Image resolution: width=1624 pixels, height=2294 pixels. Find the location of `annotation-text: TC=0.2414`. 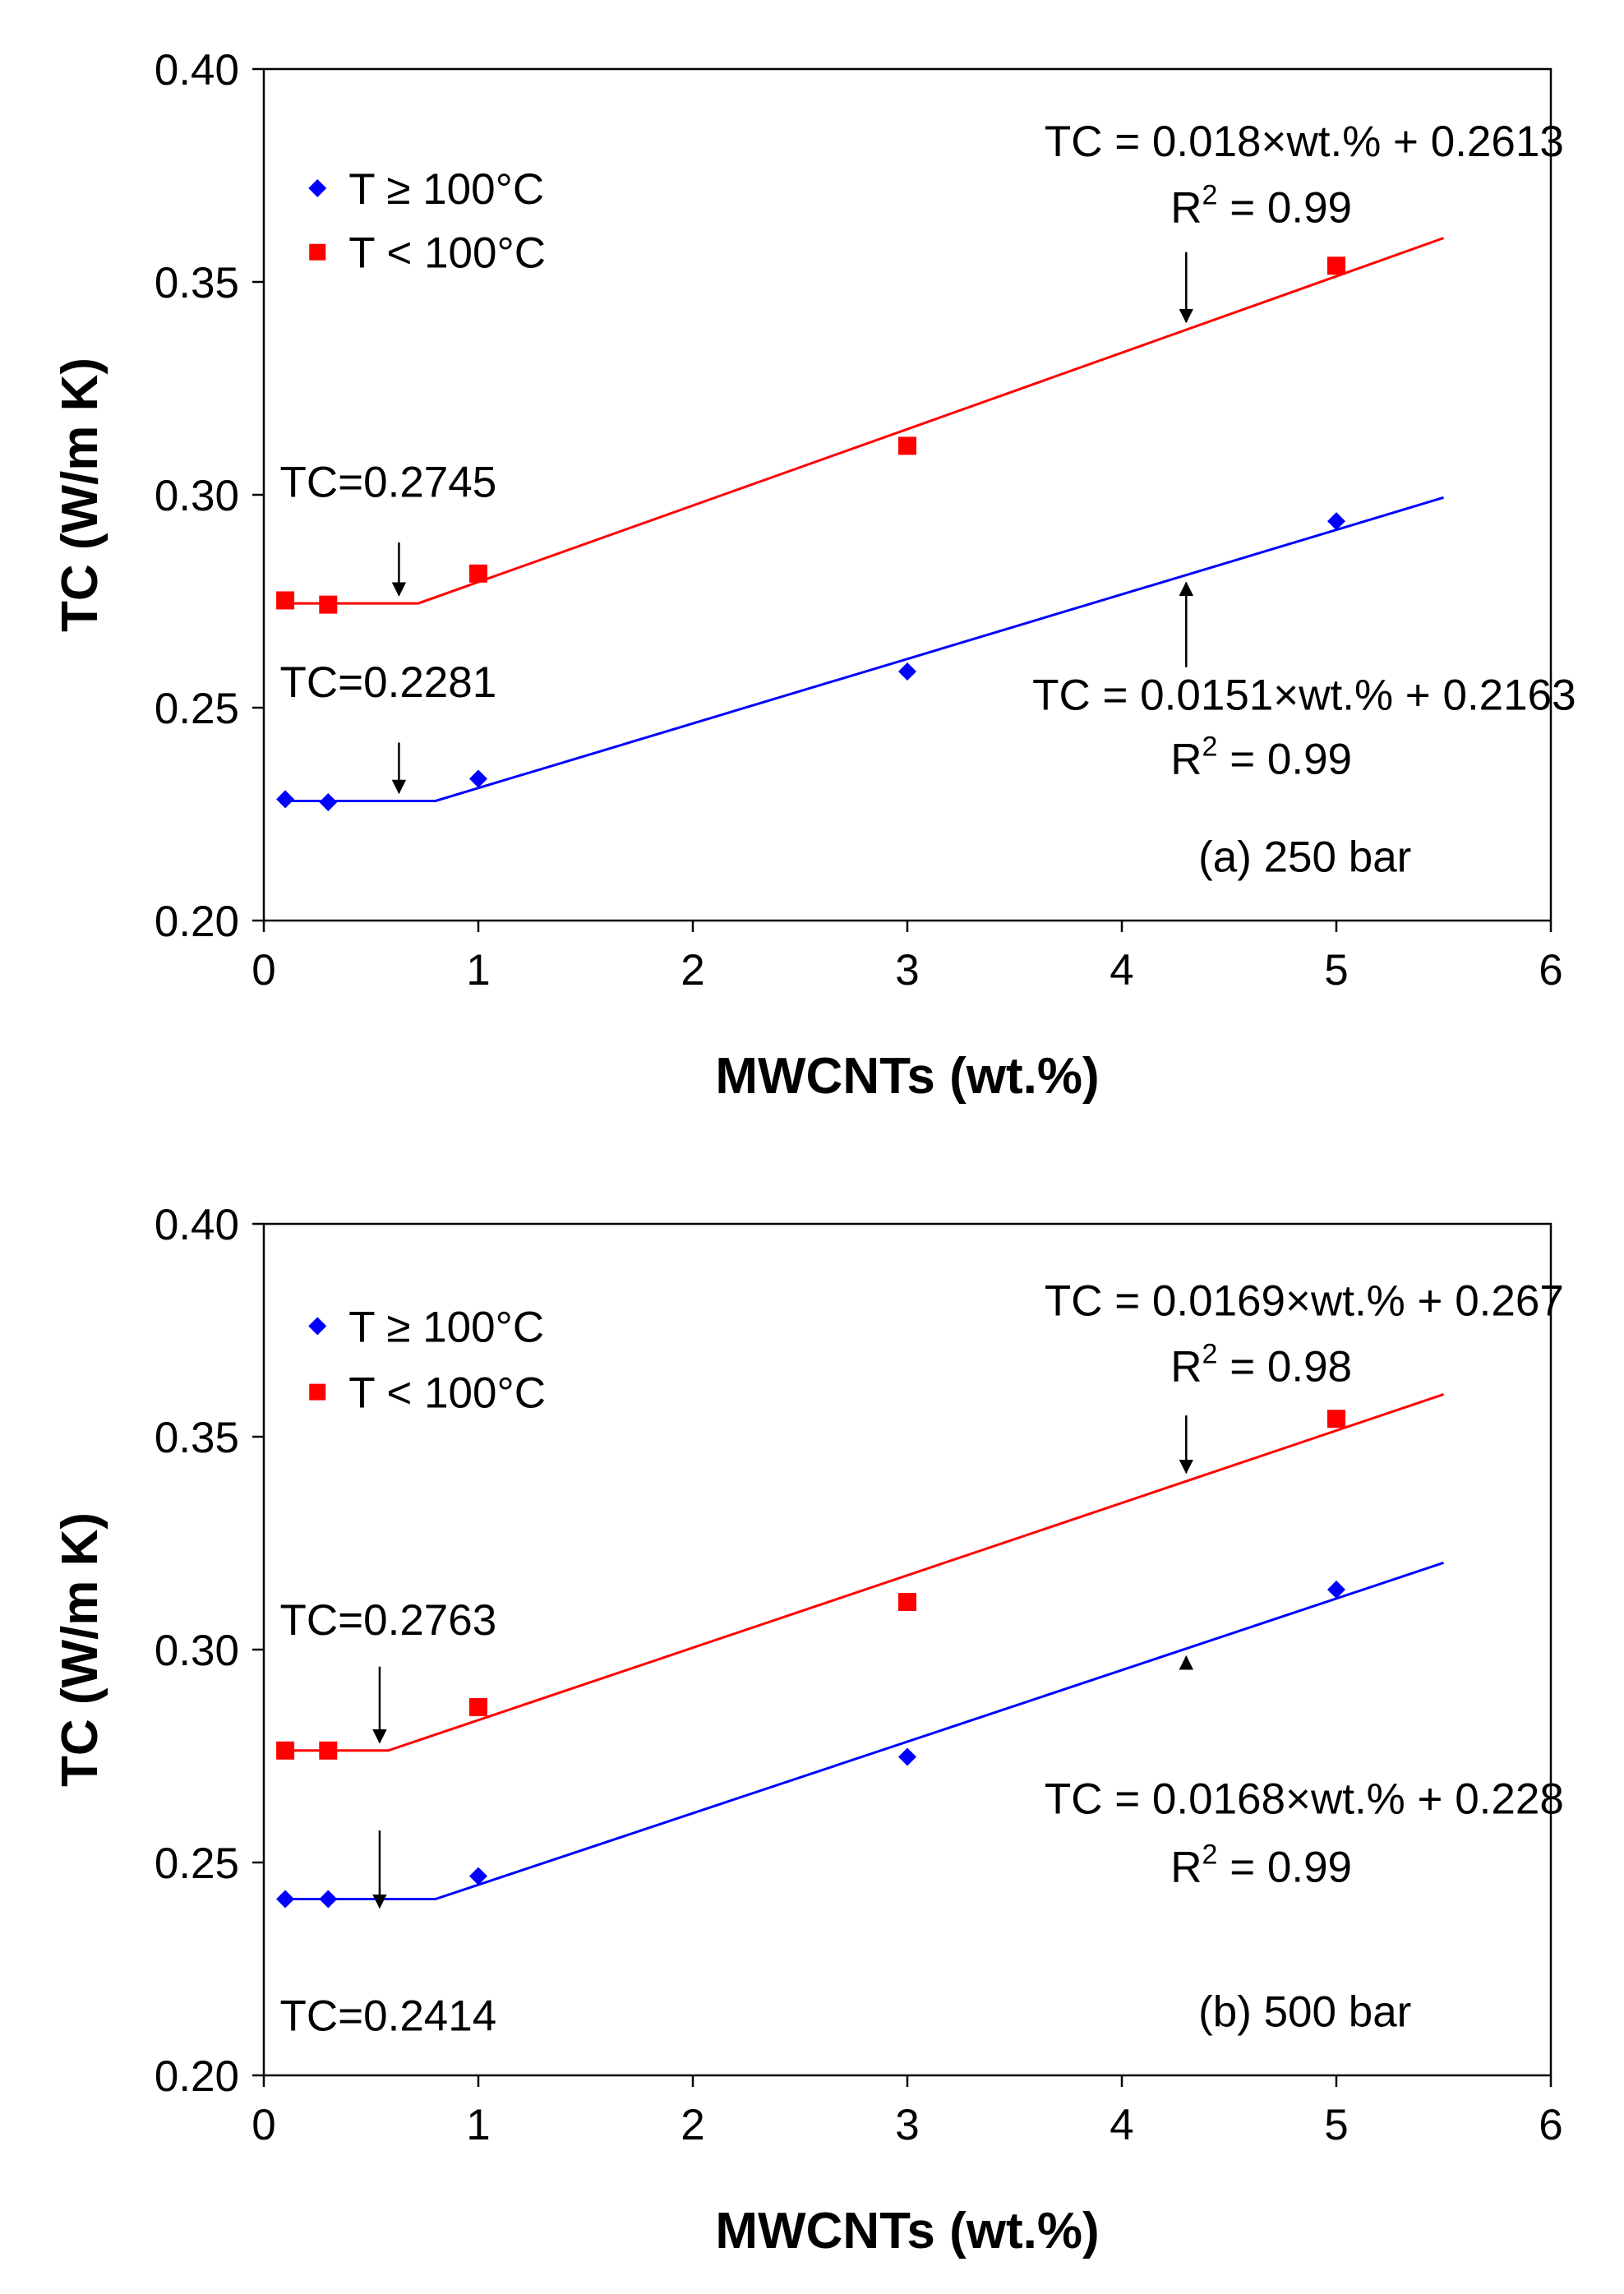

annotation-text: TC=0.2414 is located at coordinates (388, 2016).